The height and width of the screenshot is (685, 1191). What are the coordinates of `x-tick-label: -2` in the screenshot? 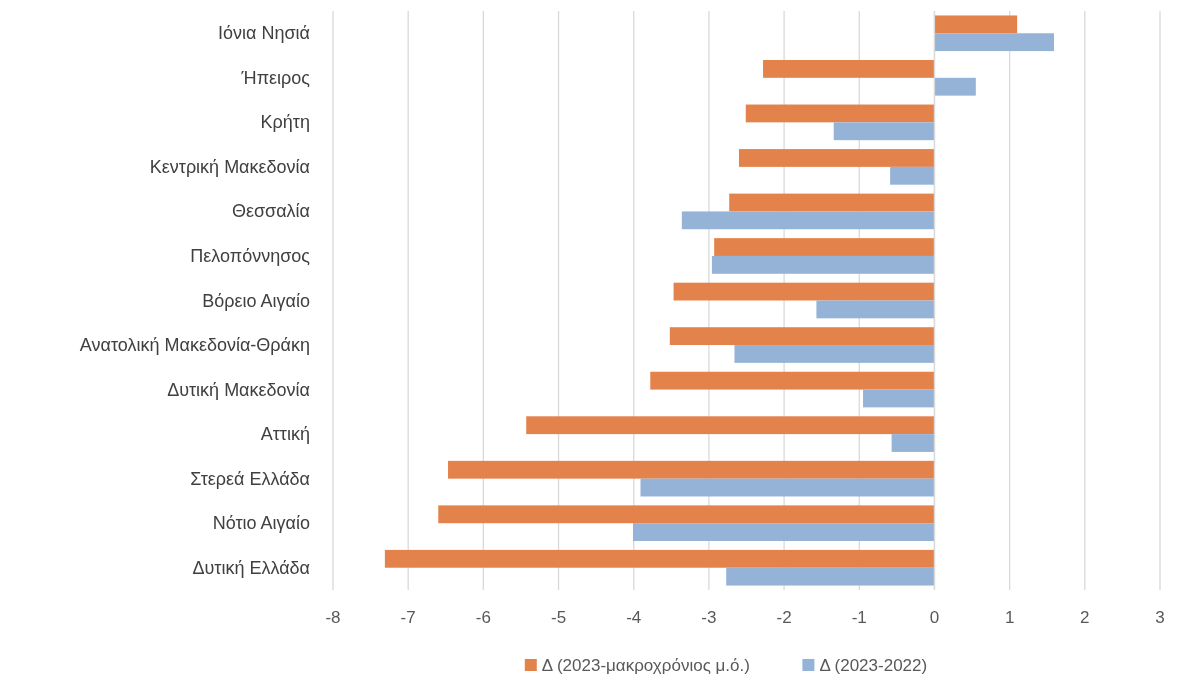 It's located at (784, 617).